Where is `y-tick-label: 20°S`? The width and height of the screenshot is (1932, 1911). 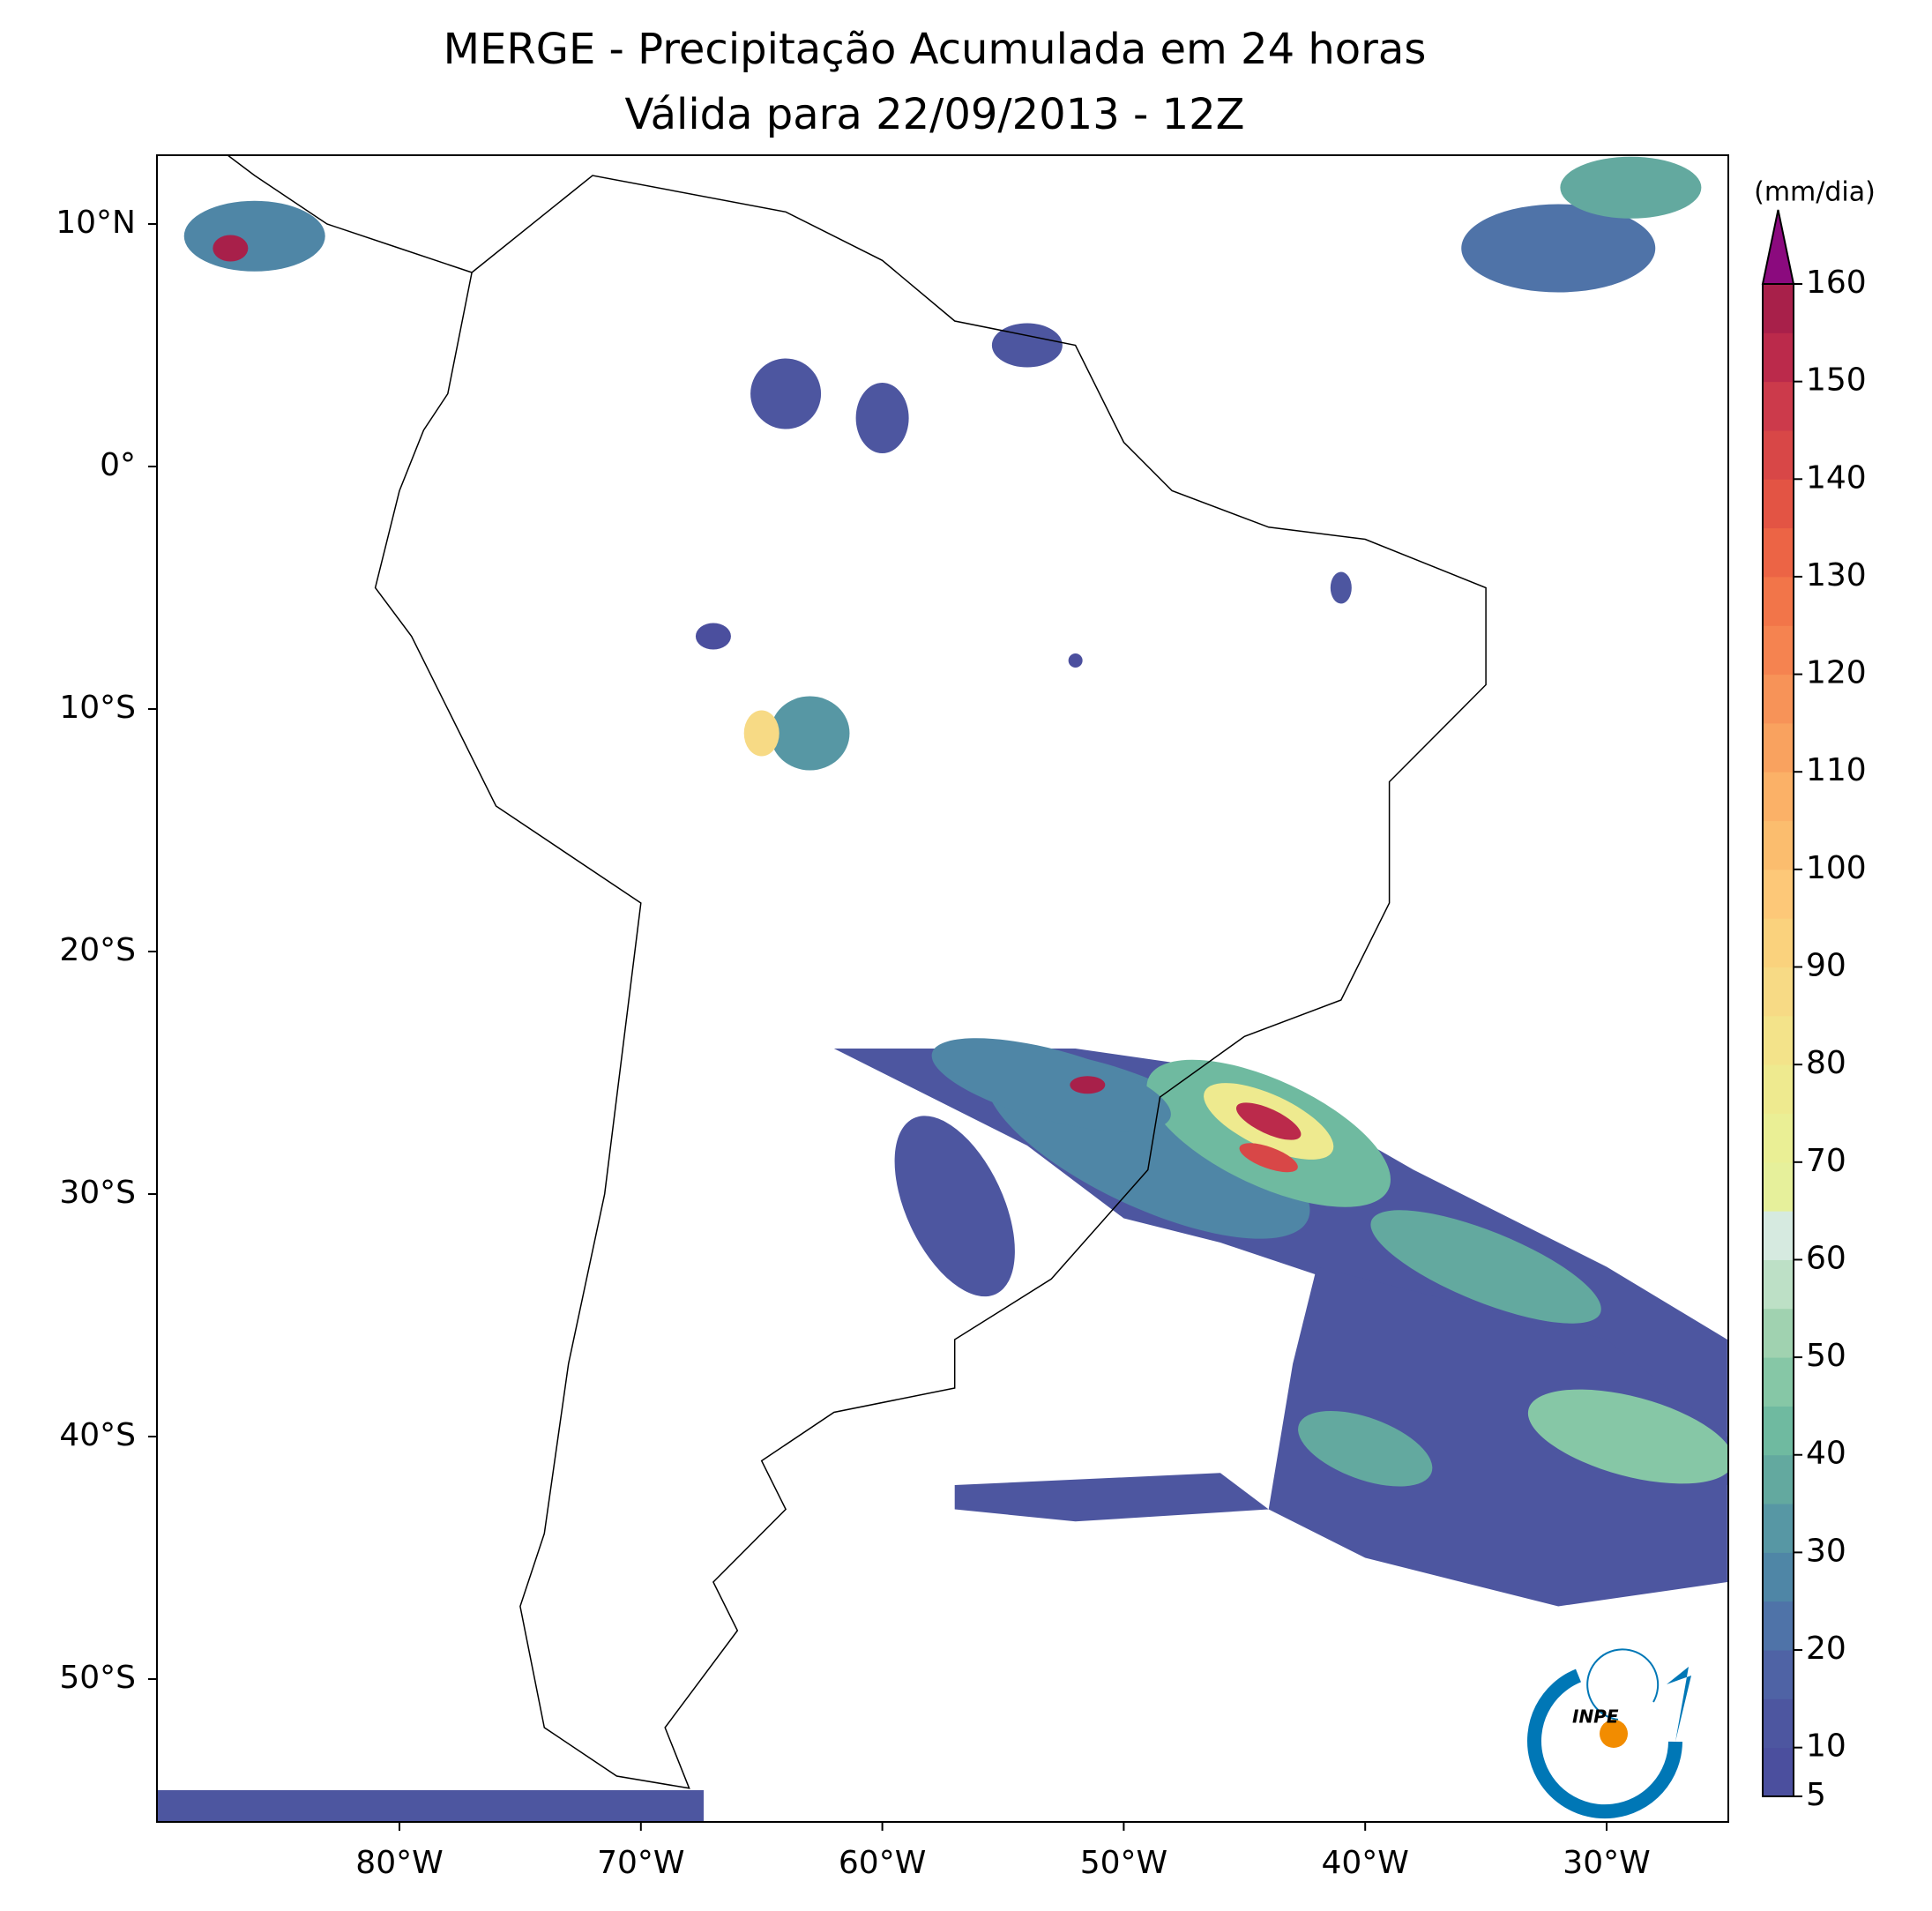 y-tick-label: 20°S is located at coordinates (97, 950).